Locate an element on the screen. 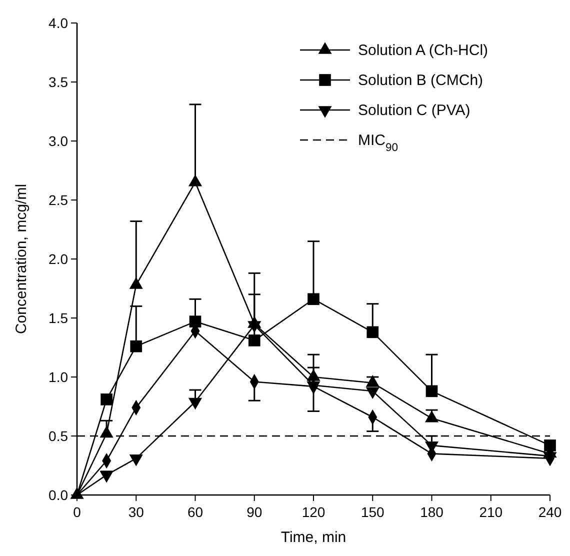 The width and height of the screenshot is (570, 556). y-tick-label: 3.5 is located at coordinates (58, 82).